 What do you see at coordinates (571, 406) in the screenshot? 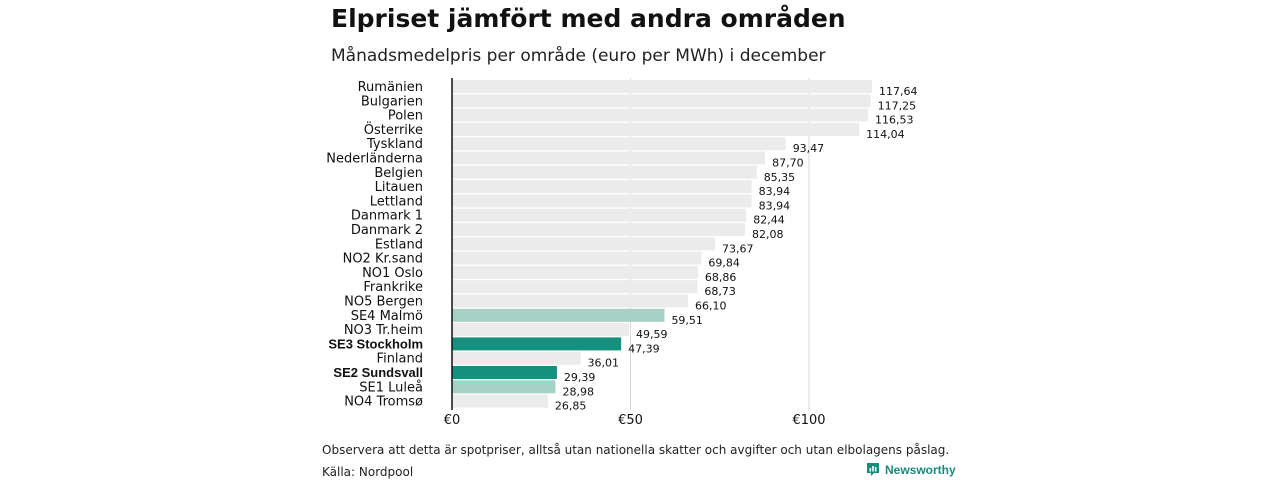
I see `value-label: 26,85` at bounding box center [571, 406].